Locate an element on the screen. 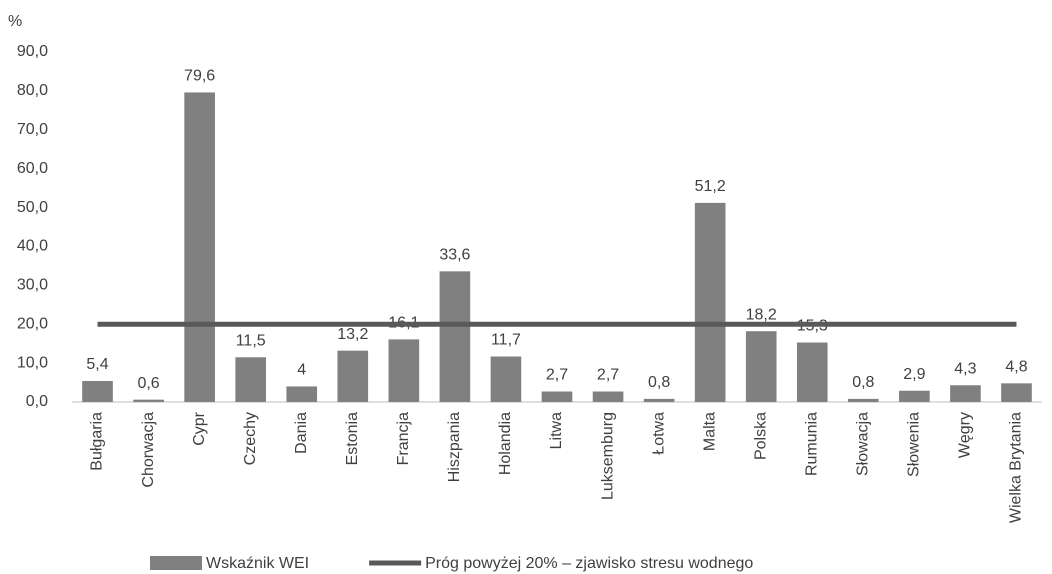 This screenshot has width=1052, height=574. y-tick-label: 30,0 is located at coordinates (32, 285).